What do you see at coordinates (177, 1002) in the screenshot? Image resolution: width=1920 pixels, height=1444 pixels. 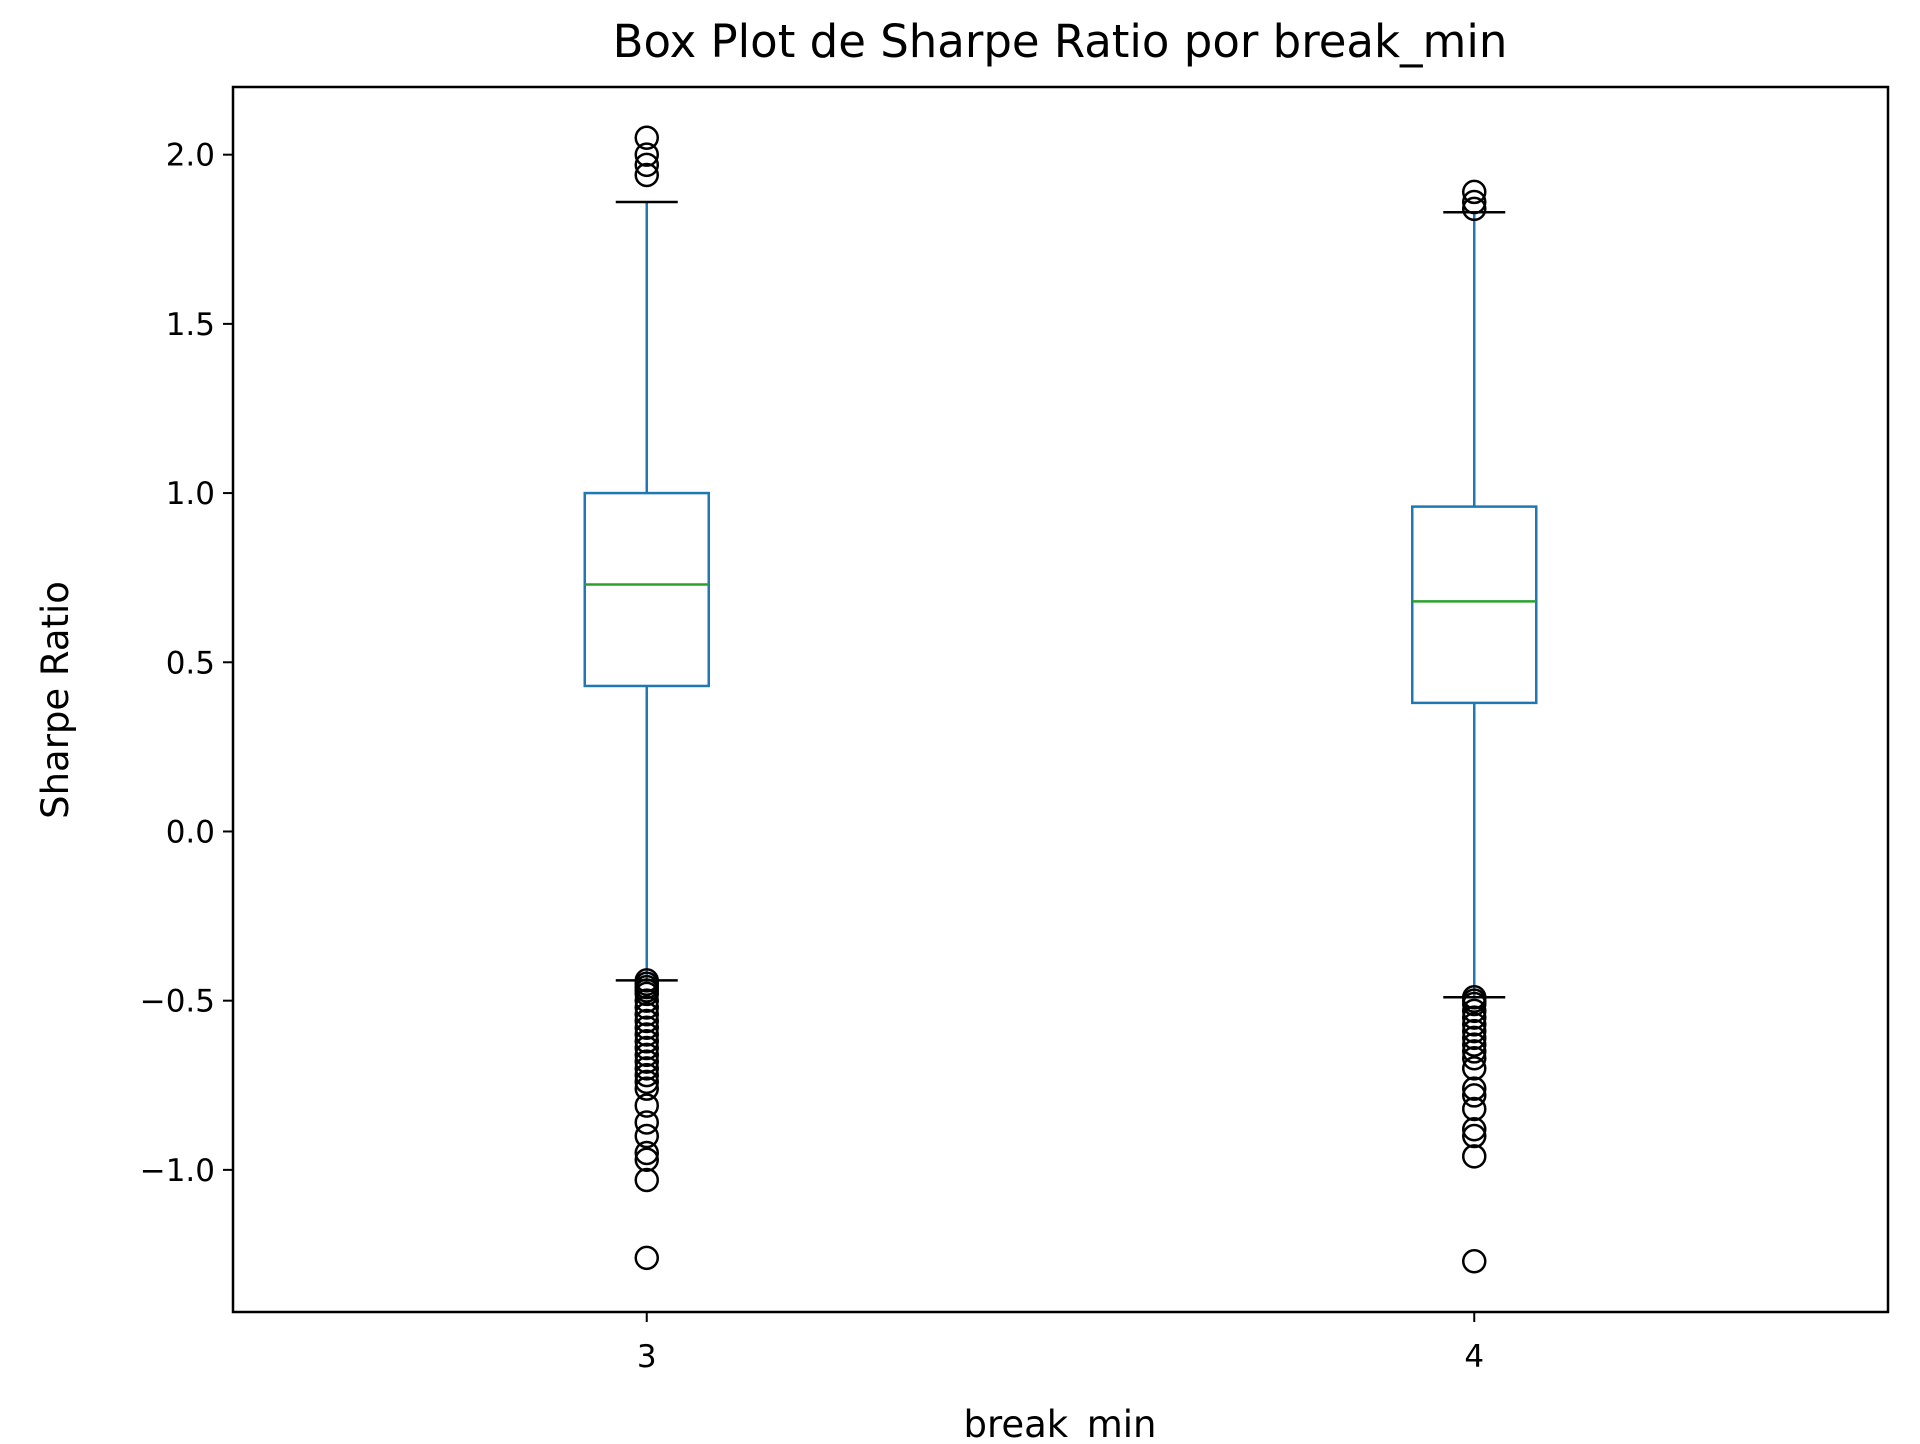 I see `y-tick-label: −0.5` at bounding box center [177, 1002].